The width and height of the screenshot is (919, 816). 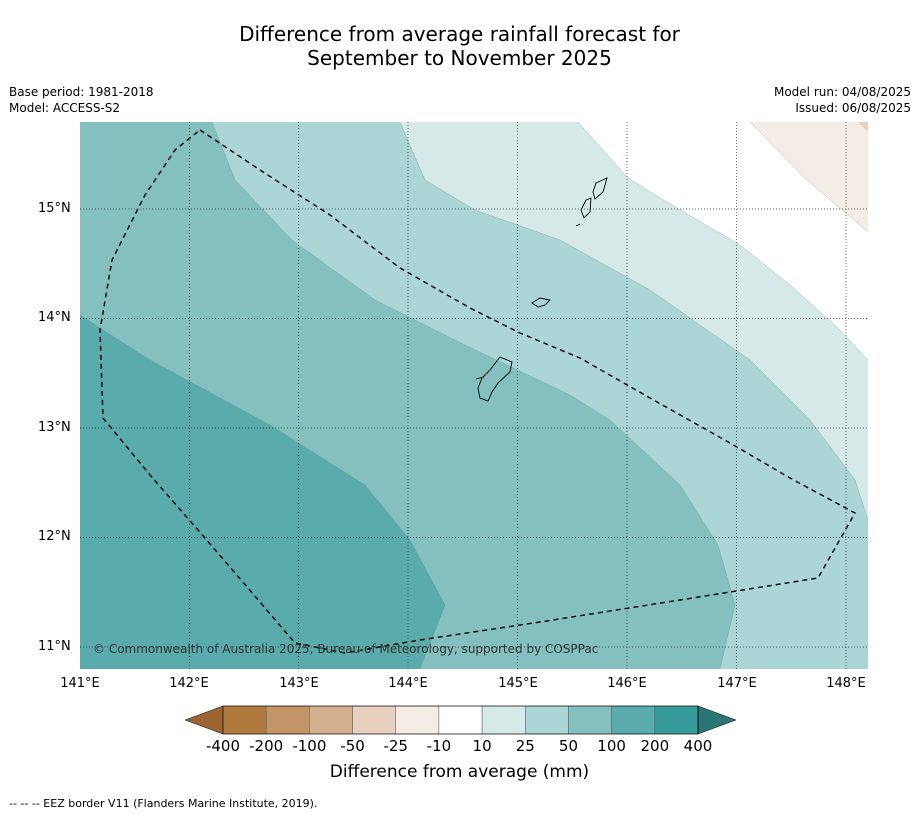 I want to click on lon-label-148e: 148°E, so click(x=846, y=683).